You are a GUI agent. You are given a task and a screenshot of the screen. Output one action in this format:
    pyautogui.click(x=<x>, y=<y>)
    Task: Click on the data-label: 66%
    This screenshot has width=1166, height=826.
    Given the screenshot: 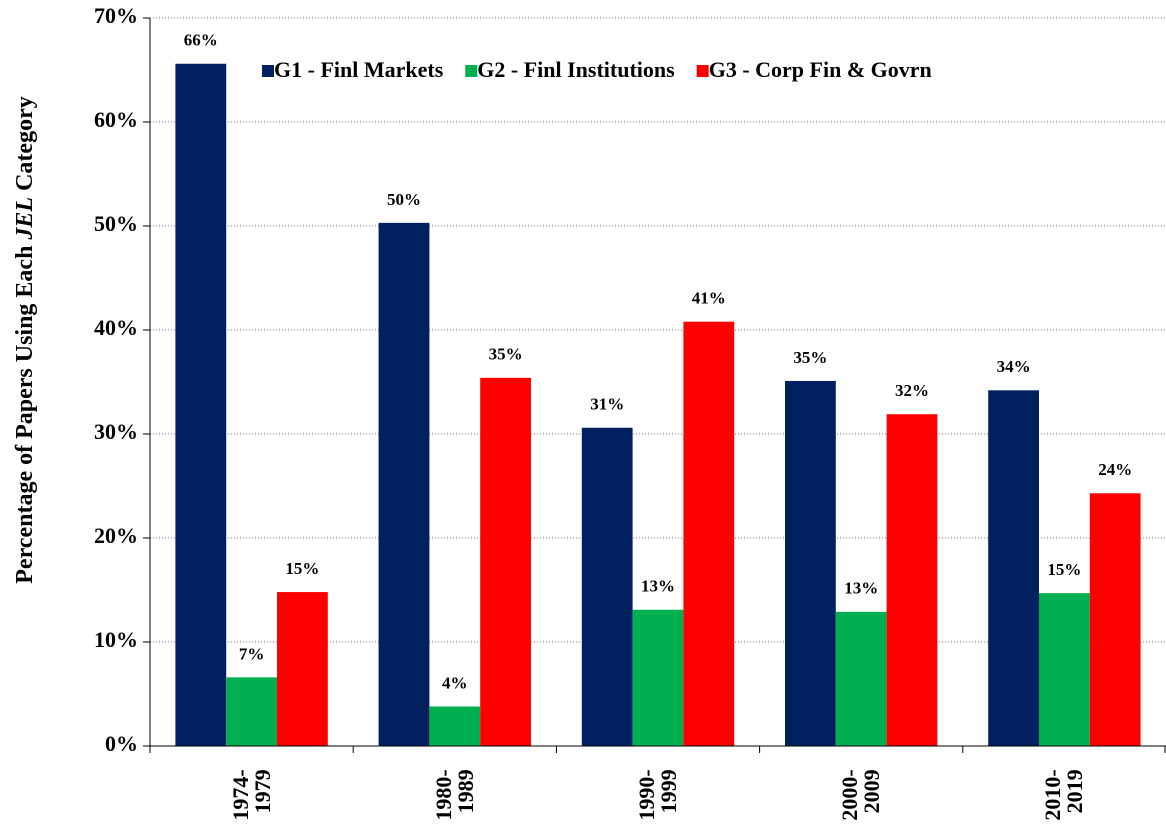 What is the action you would take?
    pyautogui.click(x=201, y=40)
    